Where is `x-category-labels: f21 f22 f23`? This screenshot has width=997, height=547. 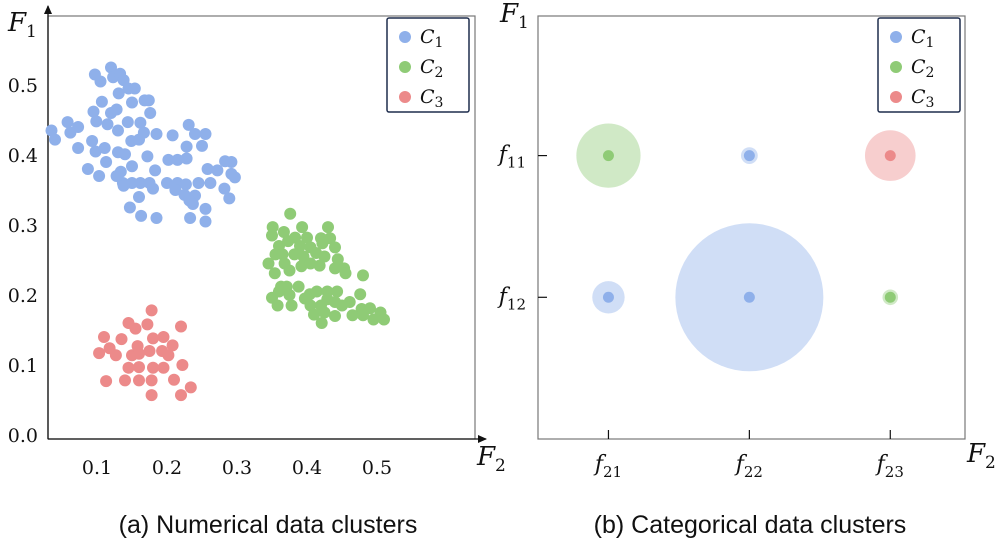 x-category-labels: f21 f22 f23 is located at coordinates (748, 455).